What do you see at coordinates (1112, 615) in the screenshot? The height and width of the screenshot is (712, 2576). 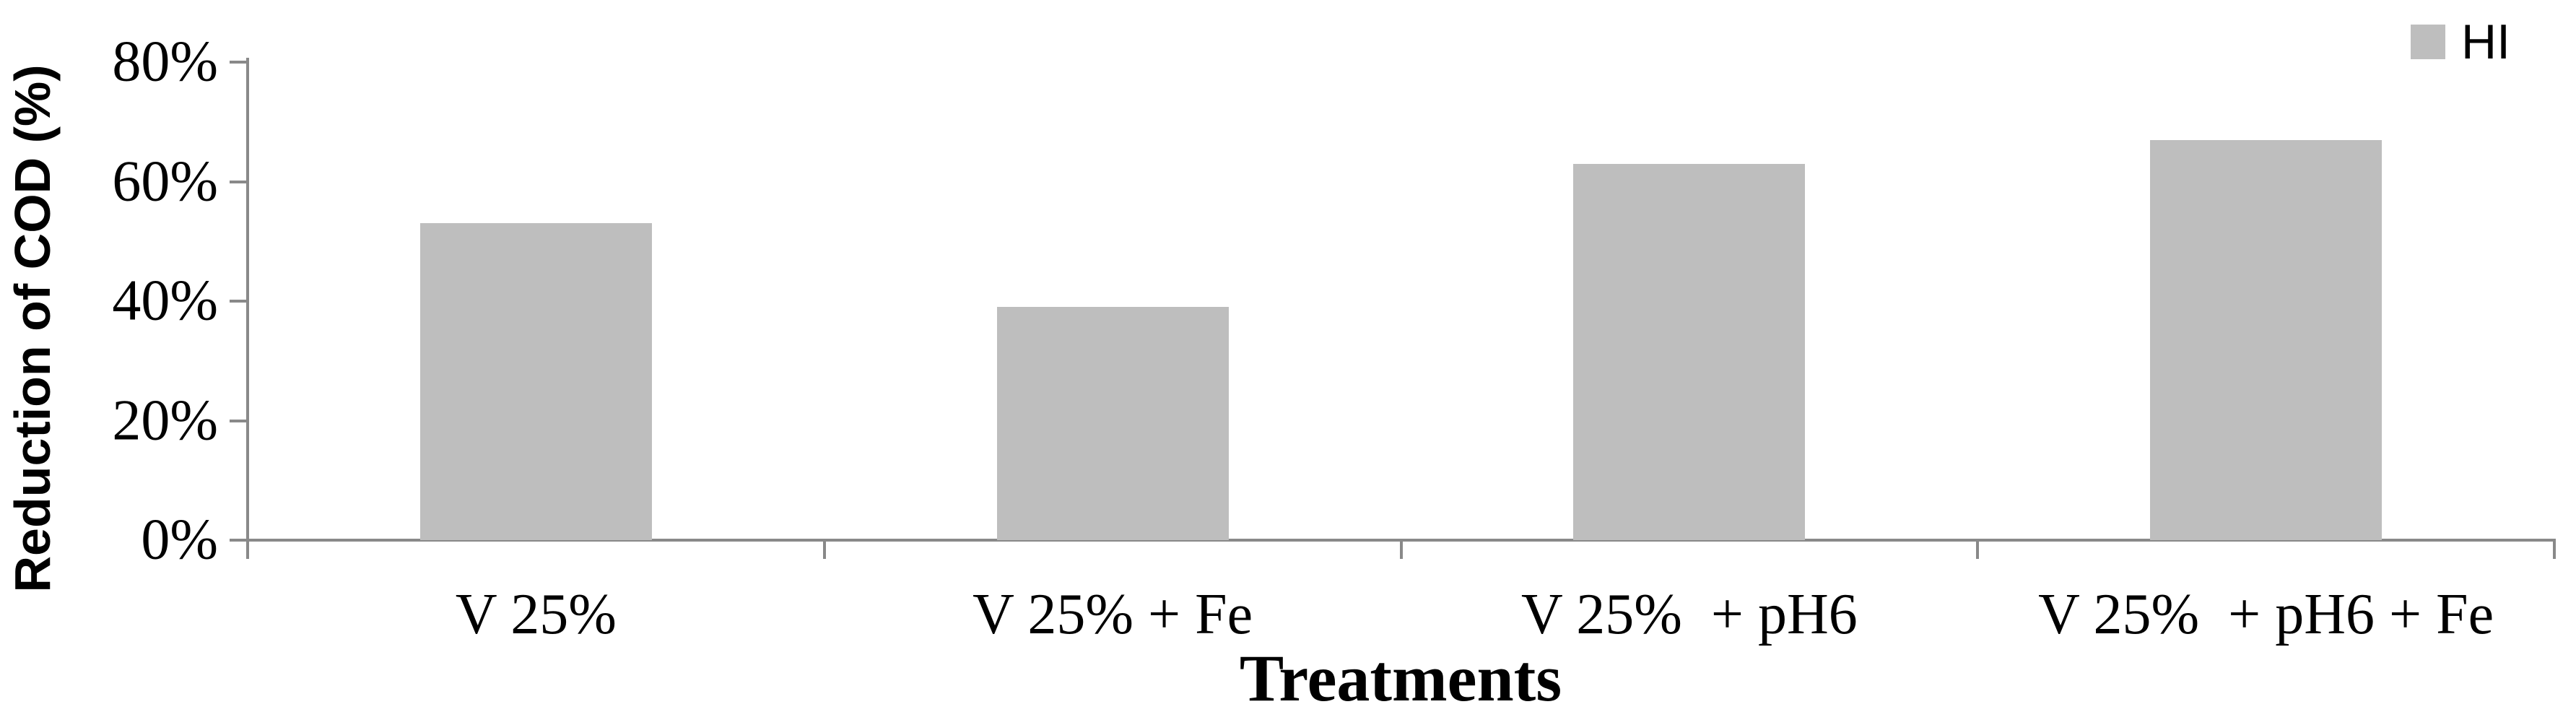 I see `x-category-label: V 25% + Fe` at bounding box center [1112, 615].